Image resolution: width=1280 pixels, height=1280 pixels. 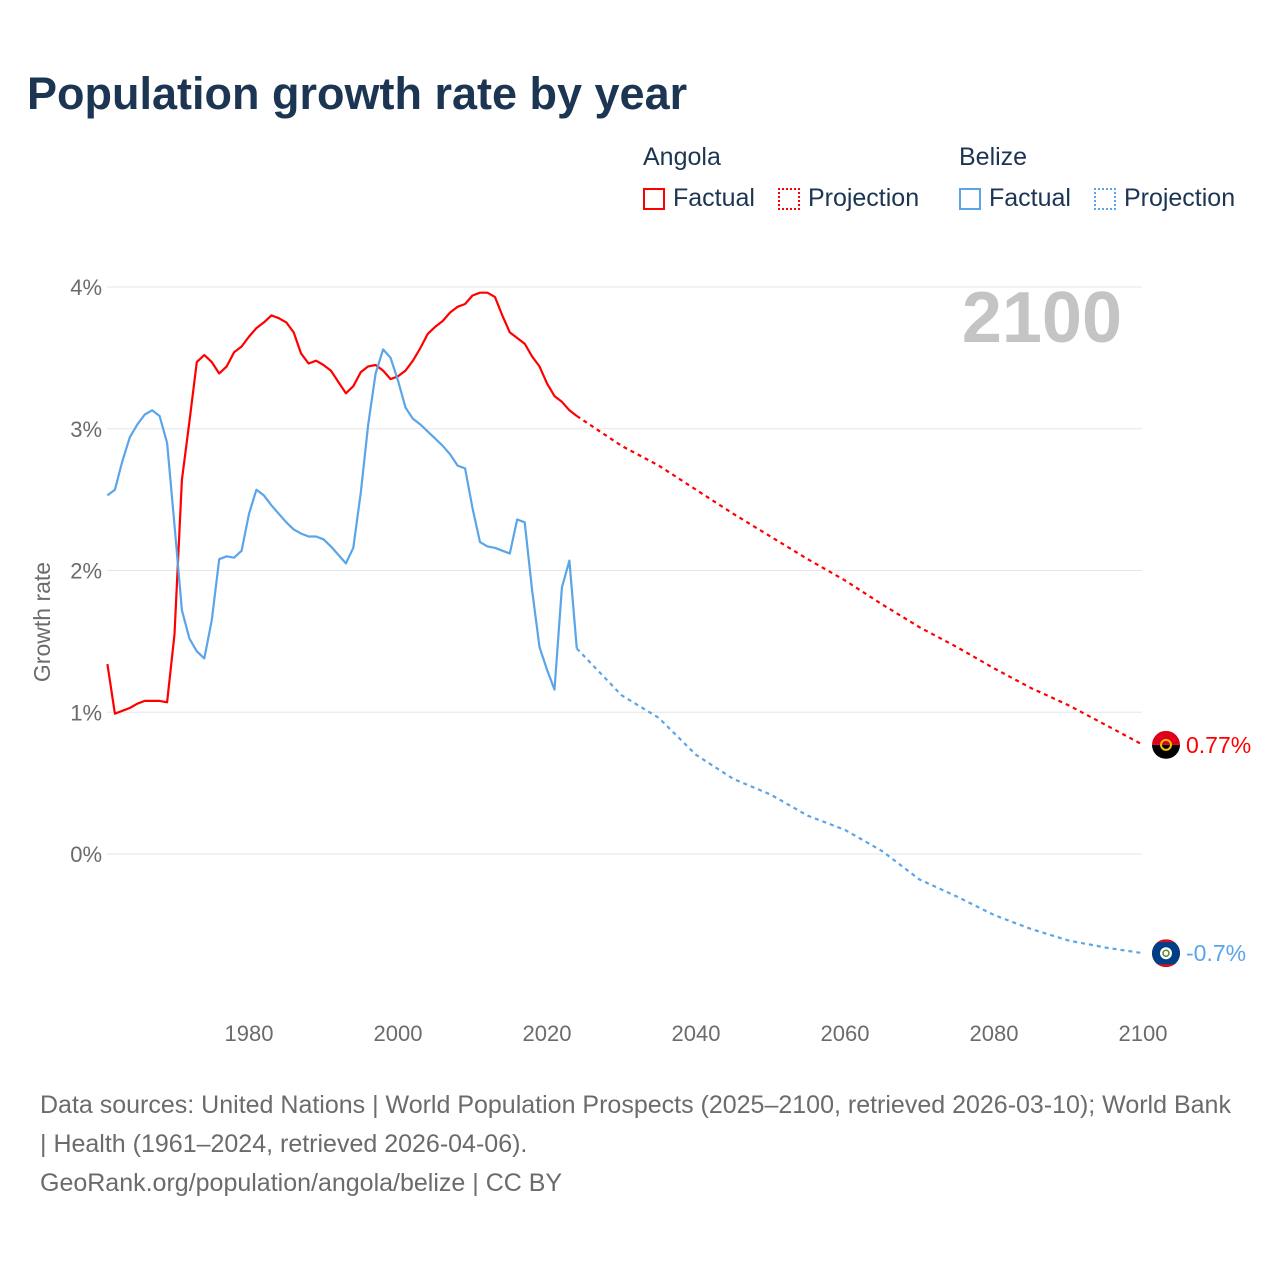 I want to click on legend-belize: Belize Factual Projection, so click(x=1105, y=180).